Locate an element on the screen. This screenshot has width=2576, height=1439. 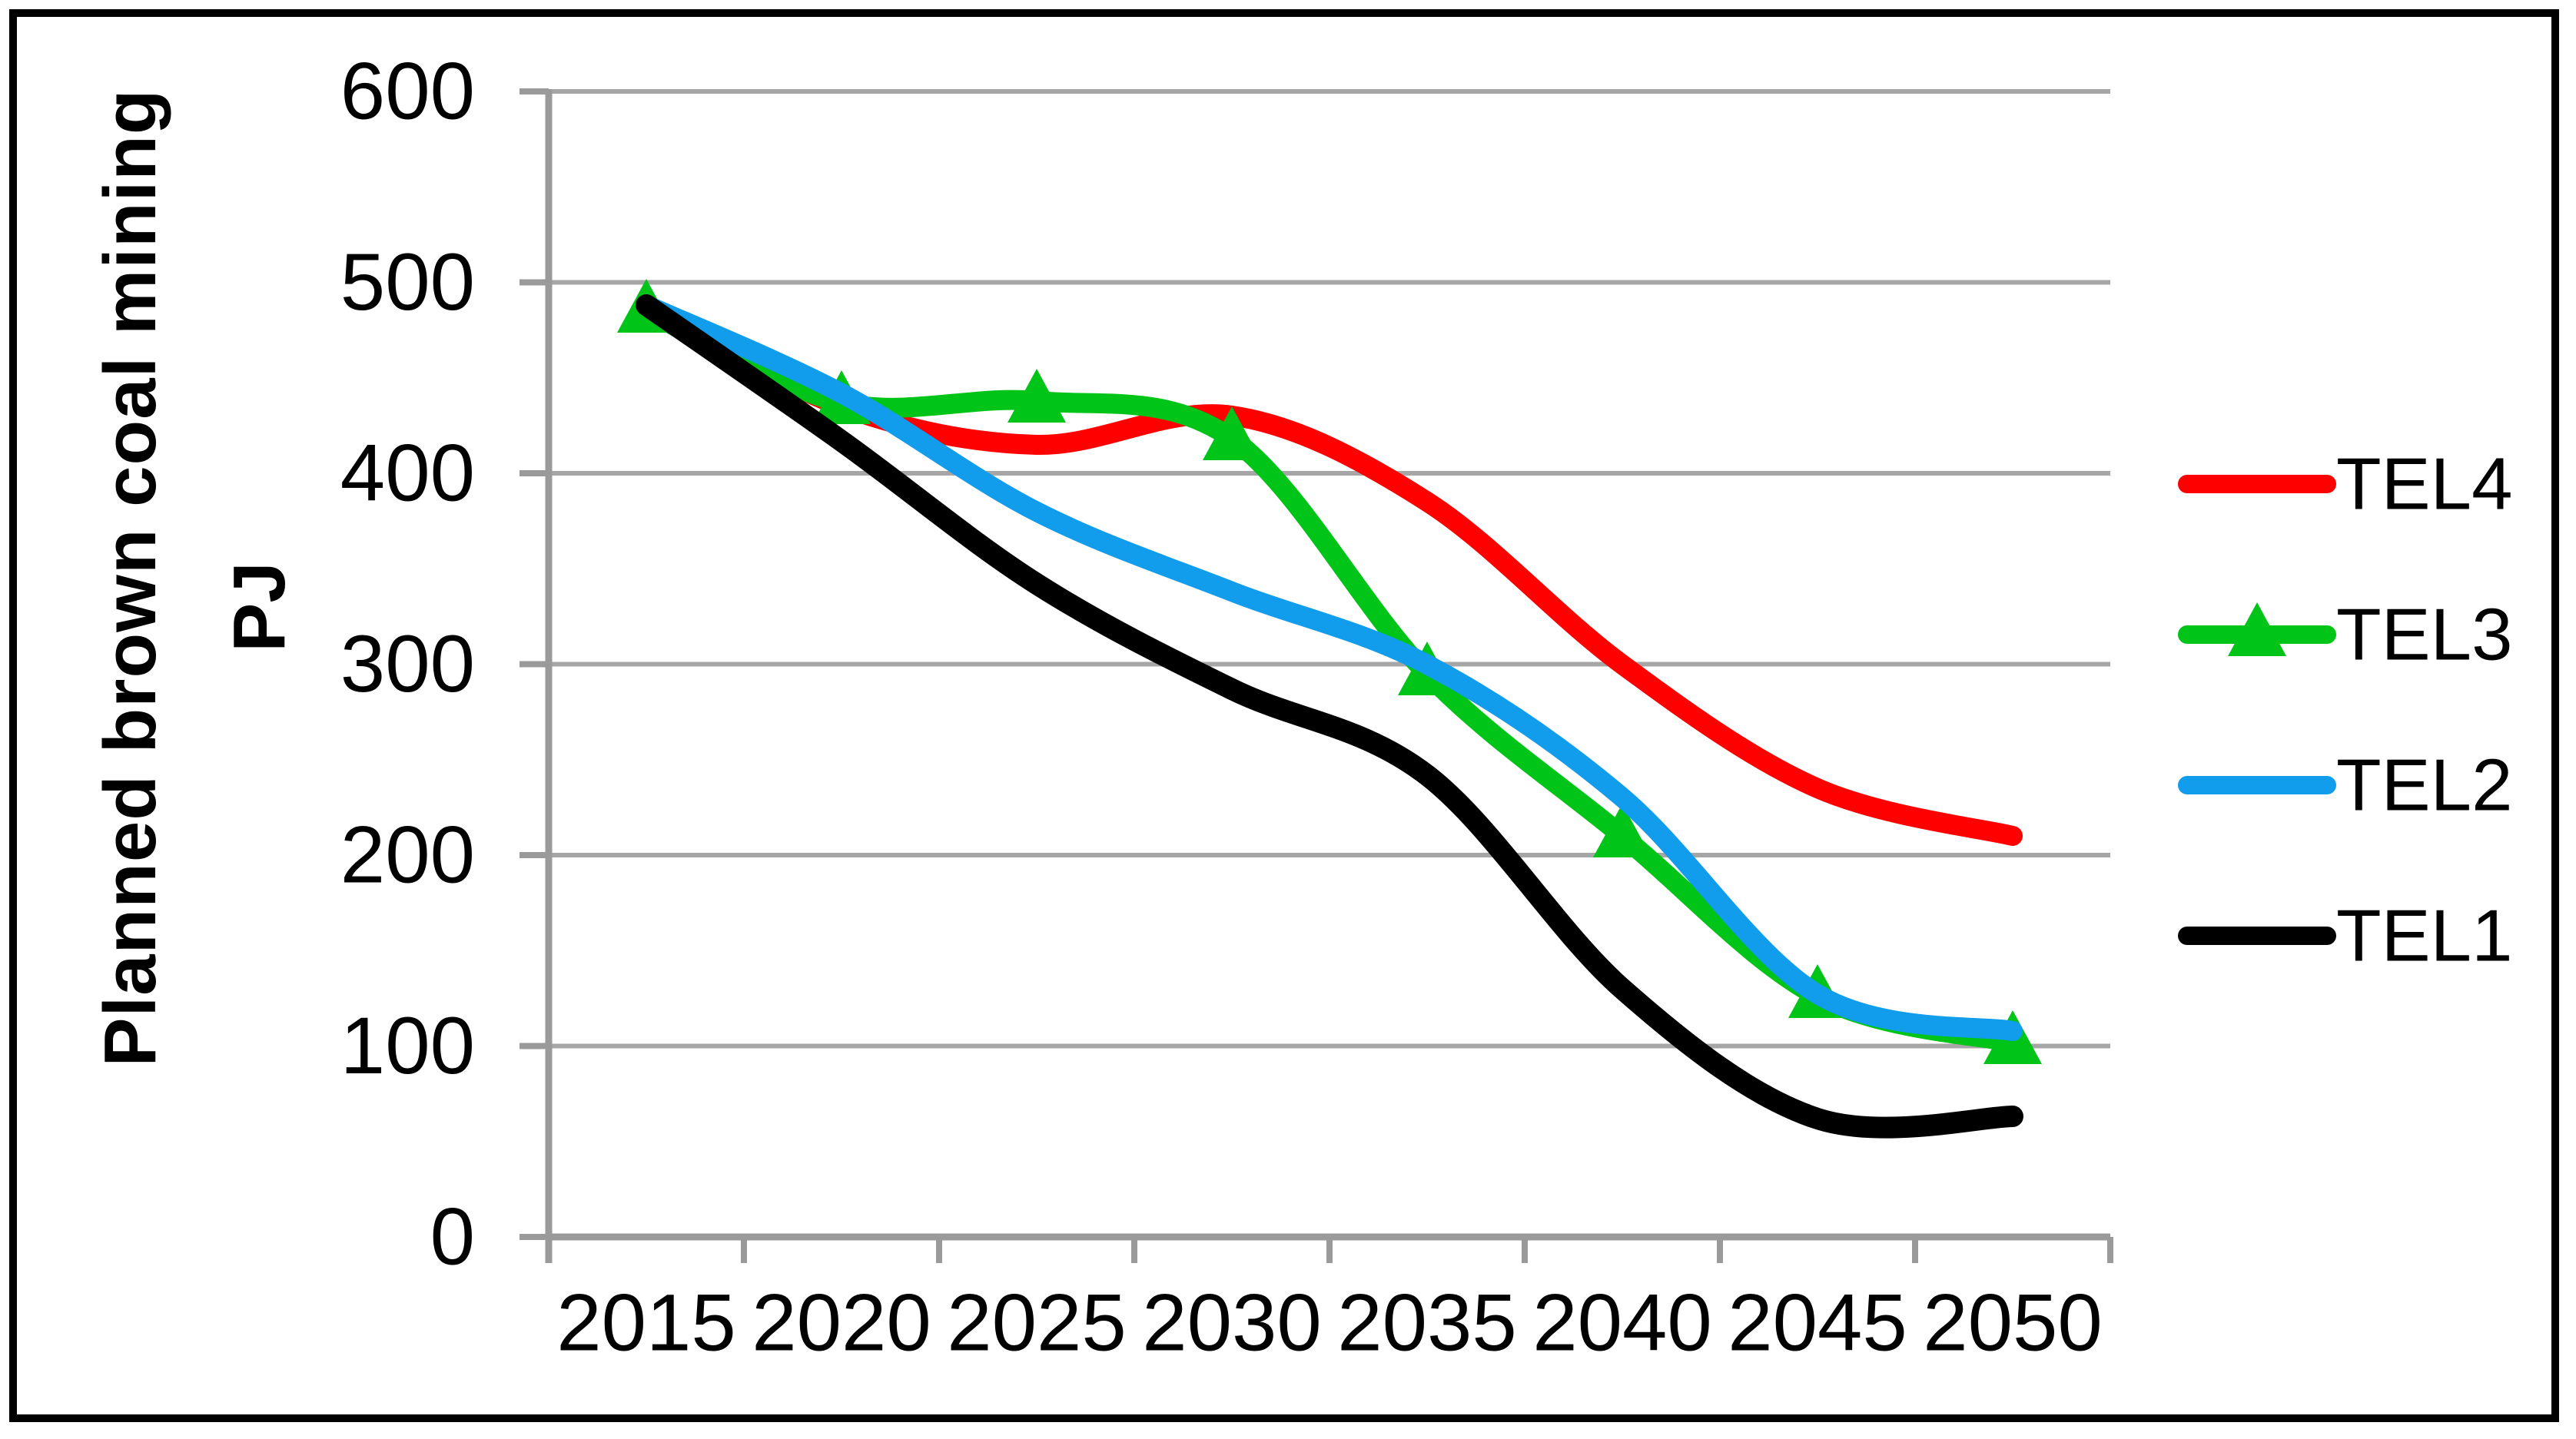
legend-label-TEL3: TEL3 is located at coordinates (2424, 635).